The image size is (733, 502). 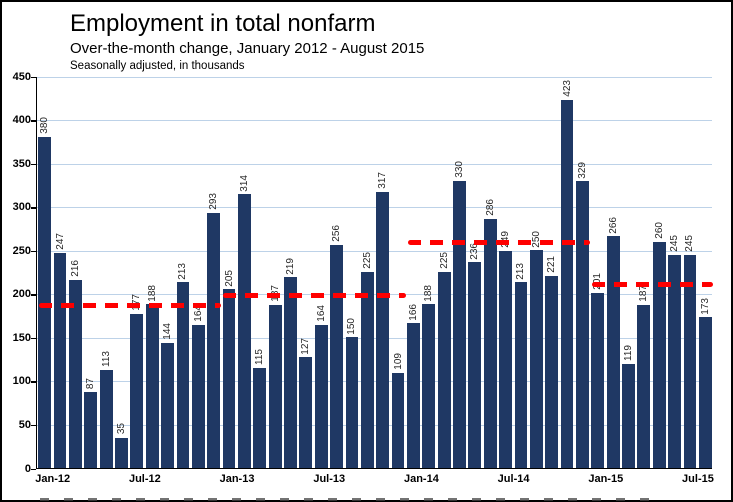 What do you see at coordinates (552, 264) in the screenshot?
I see `bar-value-label: 221` at bounding box center [552, 264].